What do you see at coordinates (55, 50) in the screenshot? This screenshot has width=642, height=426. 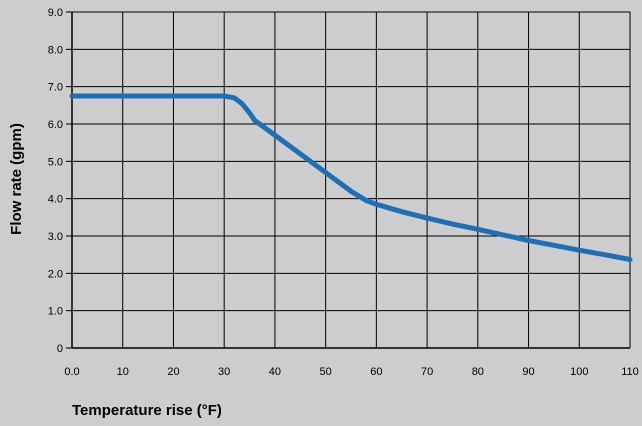 I see `y-tick-label: 8.0` at bounding box center [55, 50].